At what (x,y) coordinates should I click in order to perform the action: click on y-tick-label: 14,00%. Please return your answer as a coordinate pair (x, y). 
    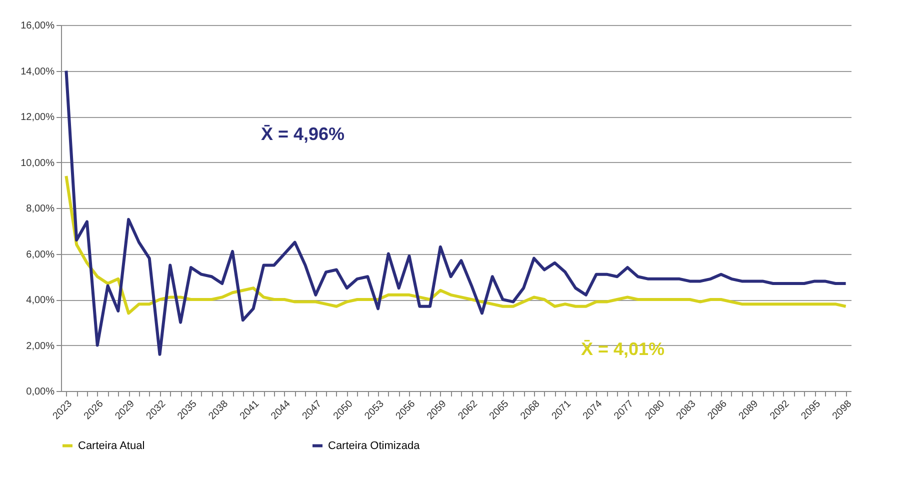
    Looking at the image, I should click on (37, 72).